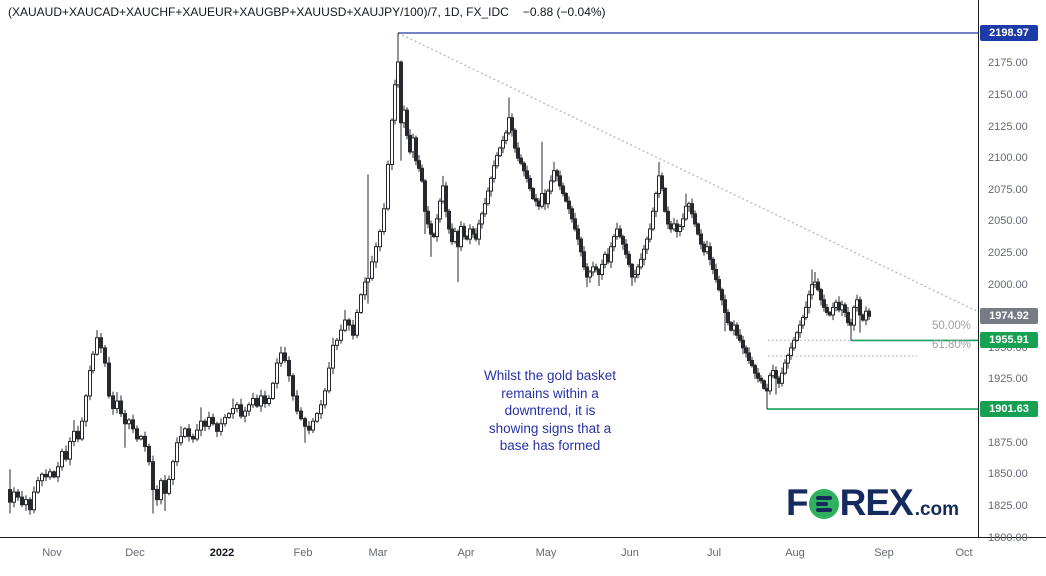 The height and width of the screenshot is (576, 1046). Describe the element at coordinates (1008, 505) in the screenshot. I see `price-tick-label: 1825.00` at that location.